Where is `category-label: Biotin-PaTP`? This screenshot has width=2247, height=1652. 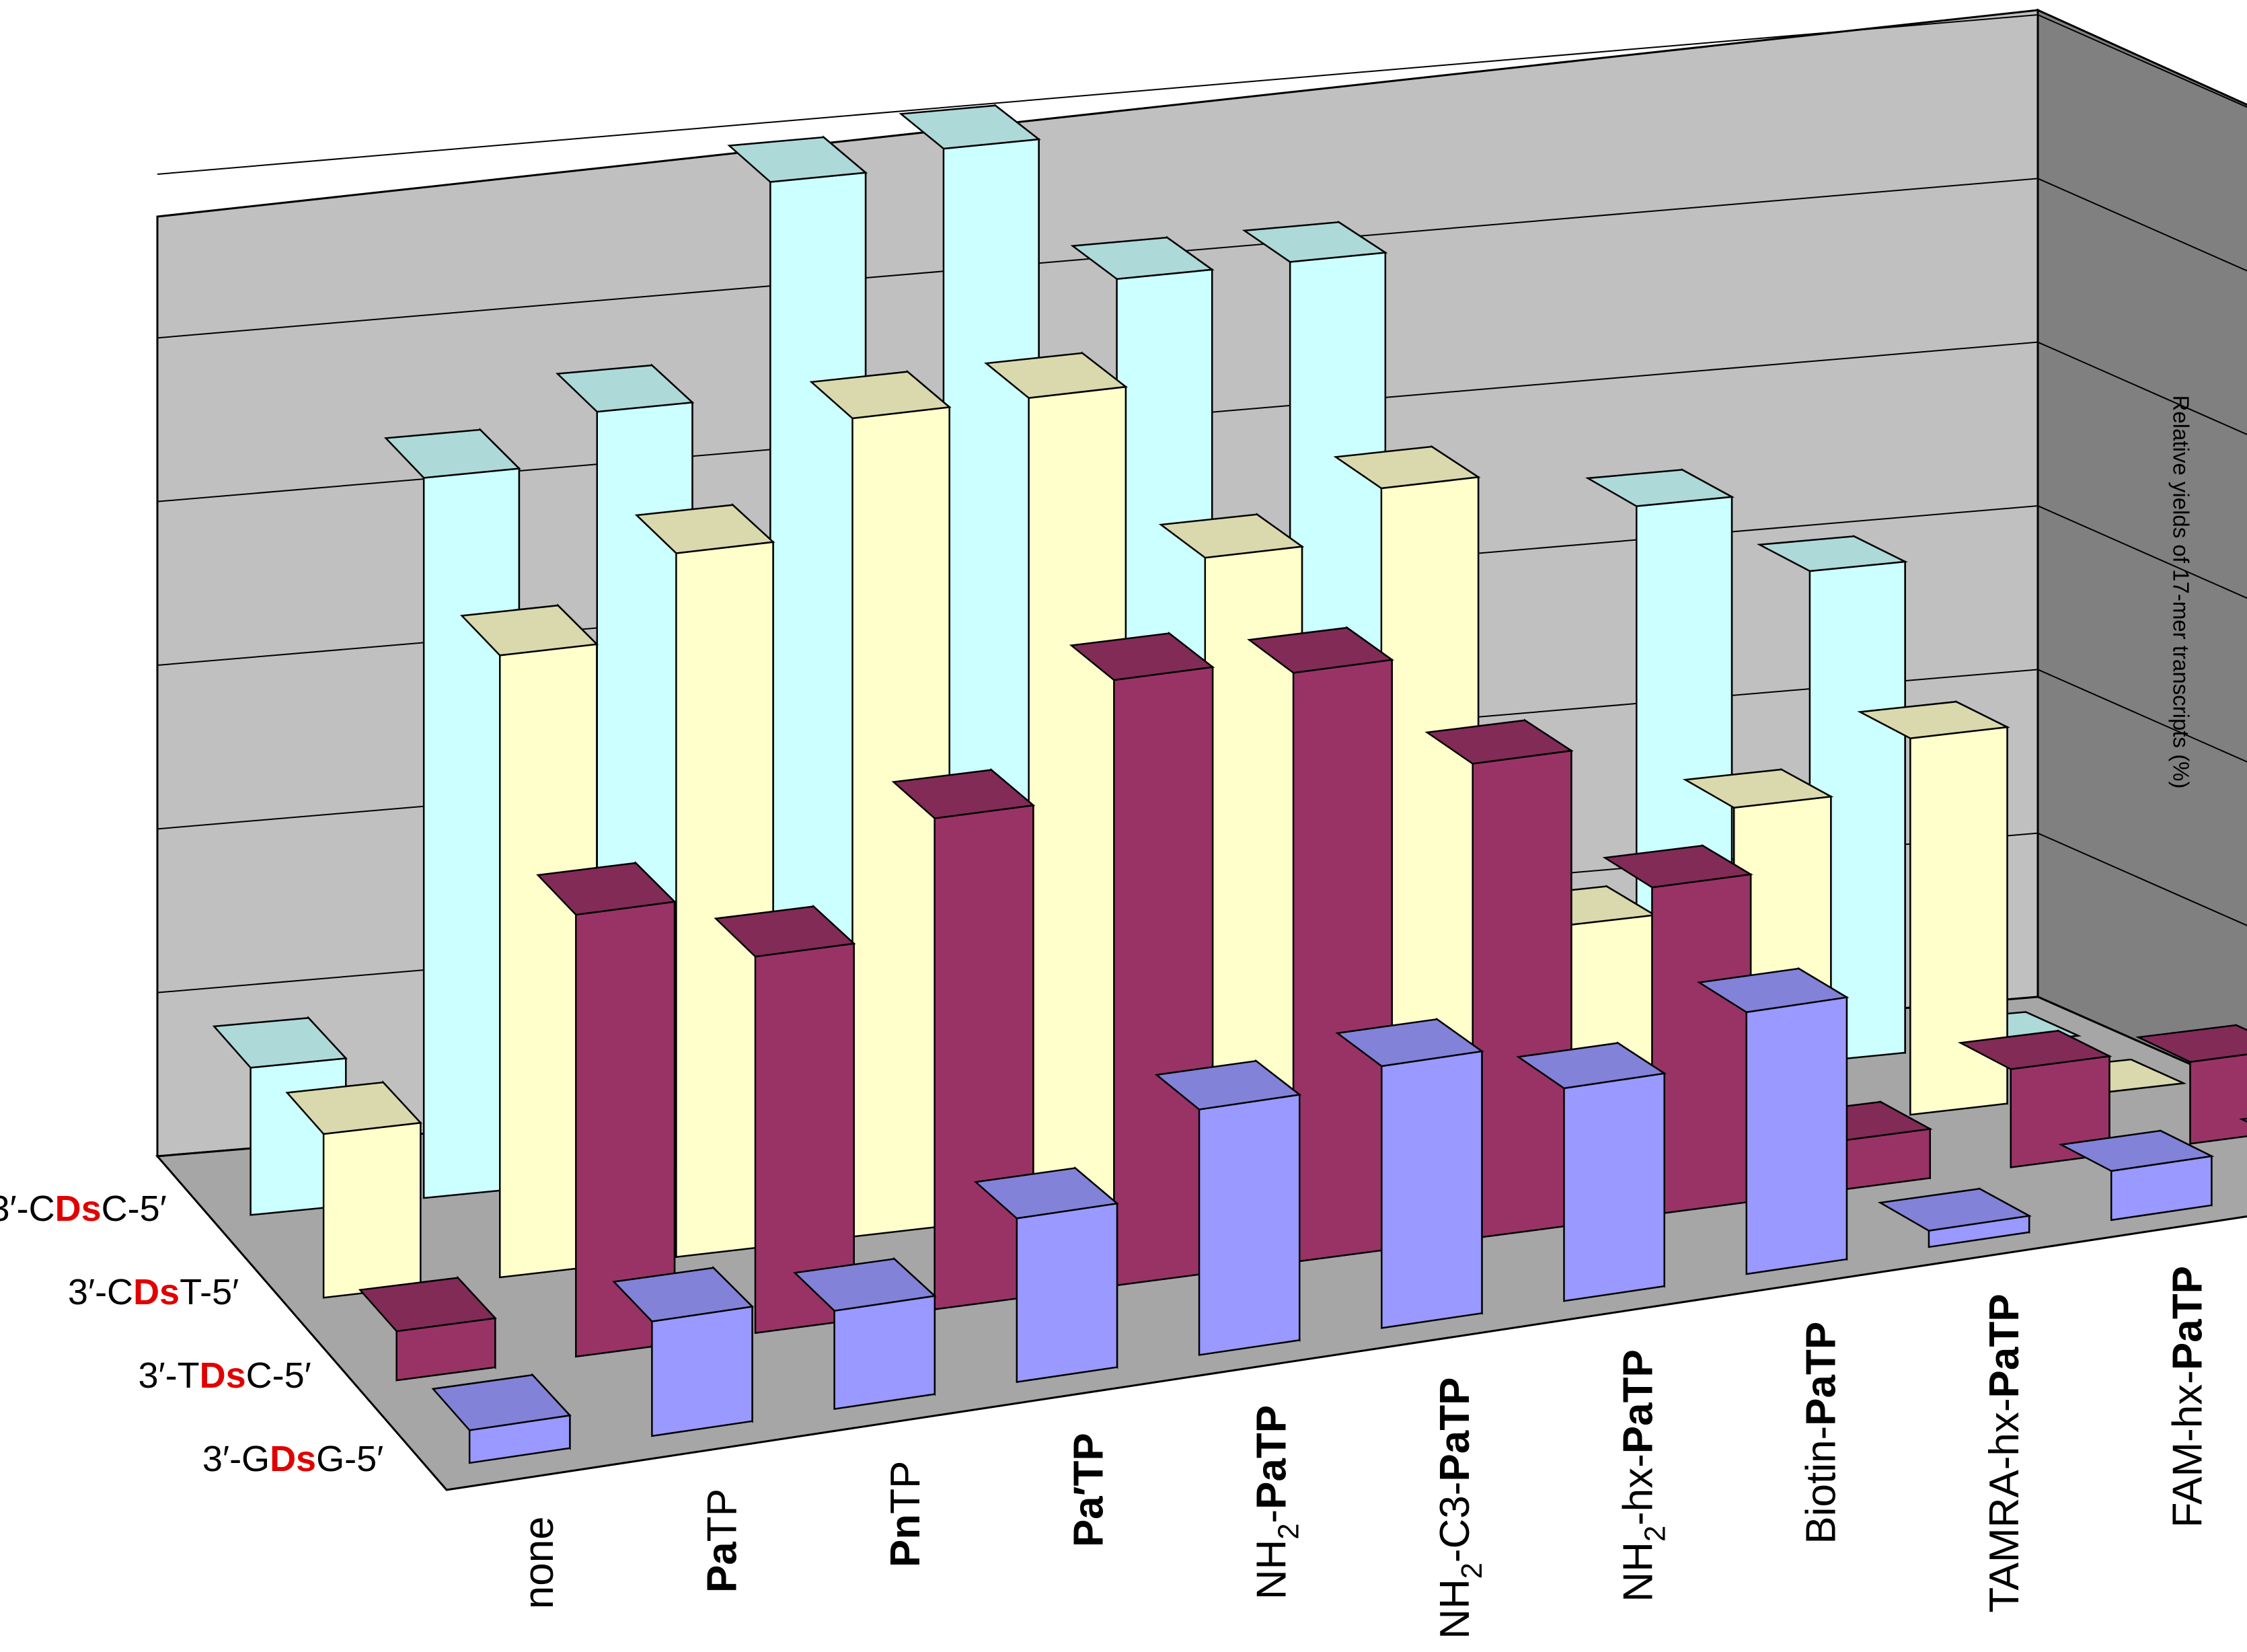
category-label: Biotin-PaTP is located at coordinates (1822, 1433).